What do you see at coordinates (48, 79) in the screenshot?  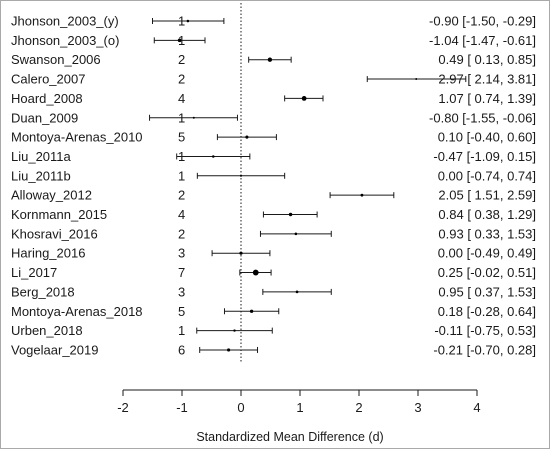 I see `study-label: Calero_2007` at bounding box center [48, 79].